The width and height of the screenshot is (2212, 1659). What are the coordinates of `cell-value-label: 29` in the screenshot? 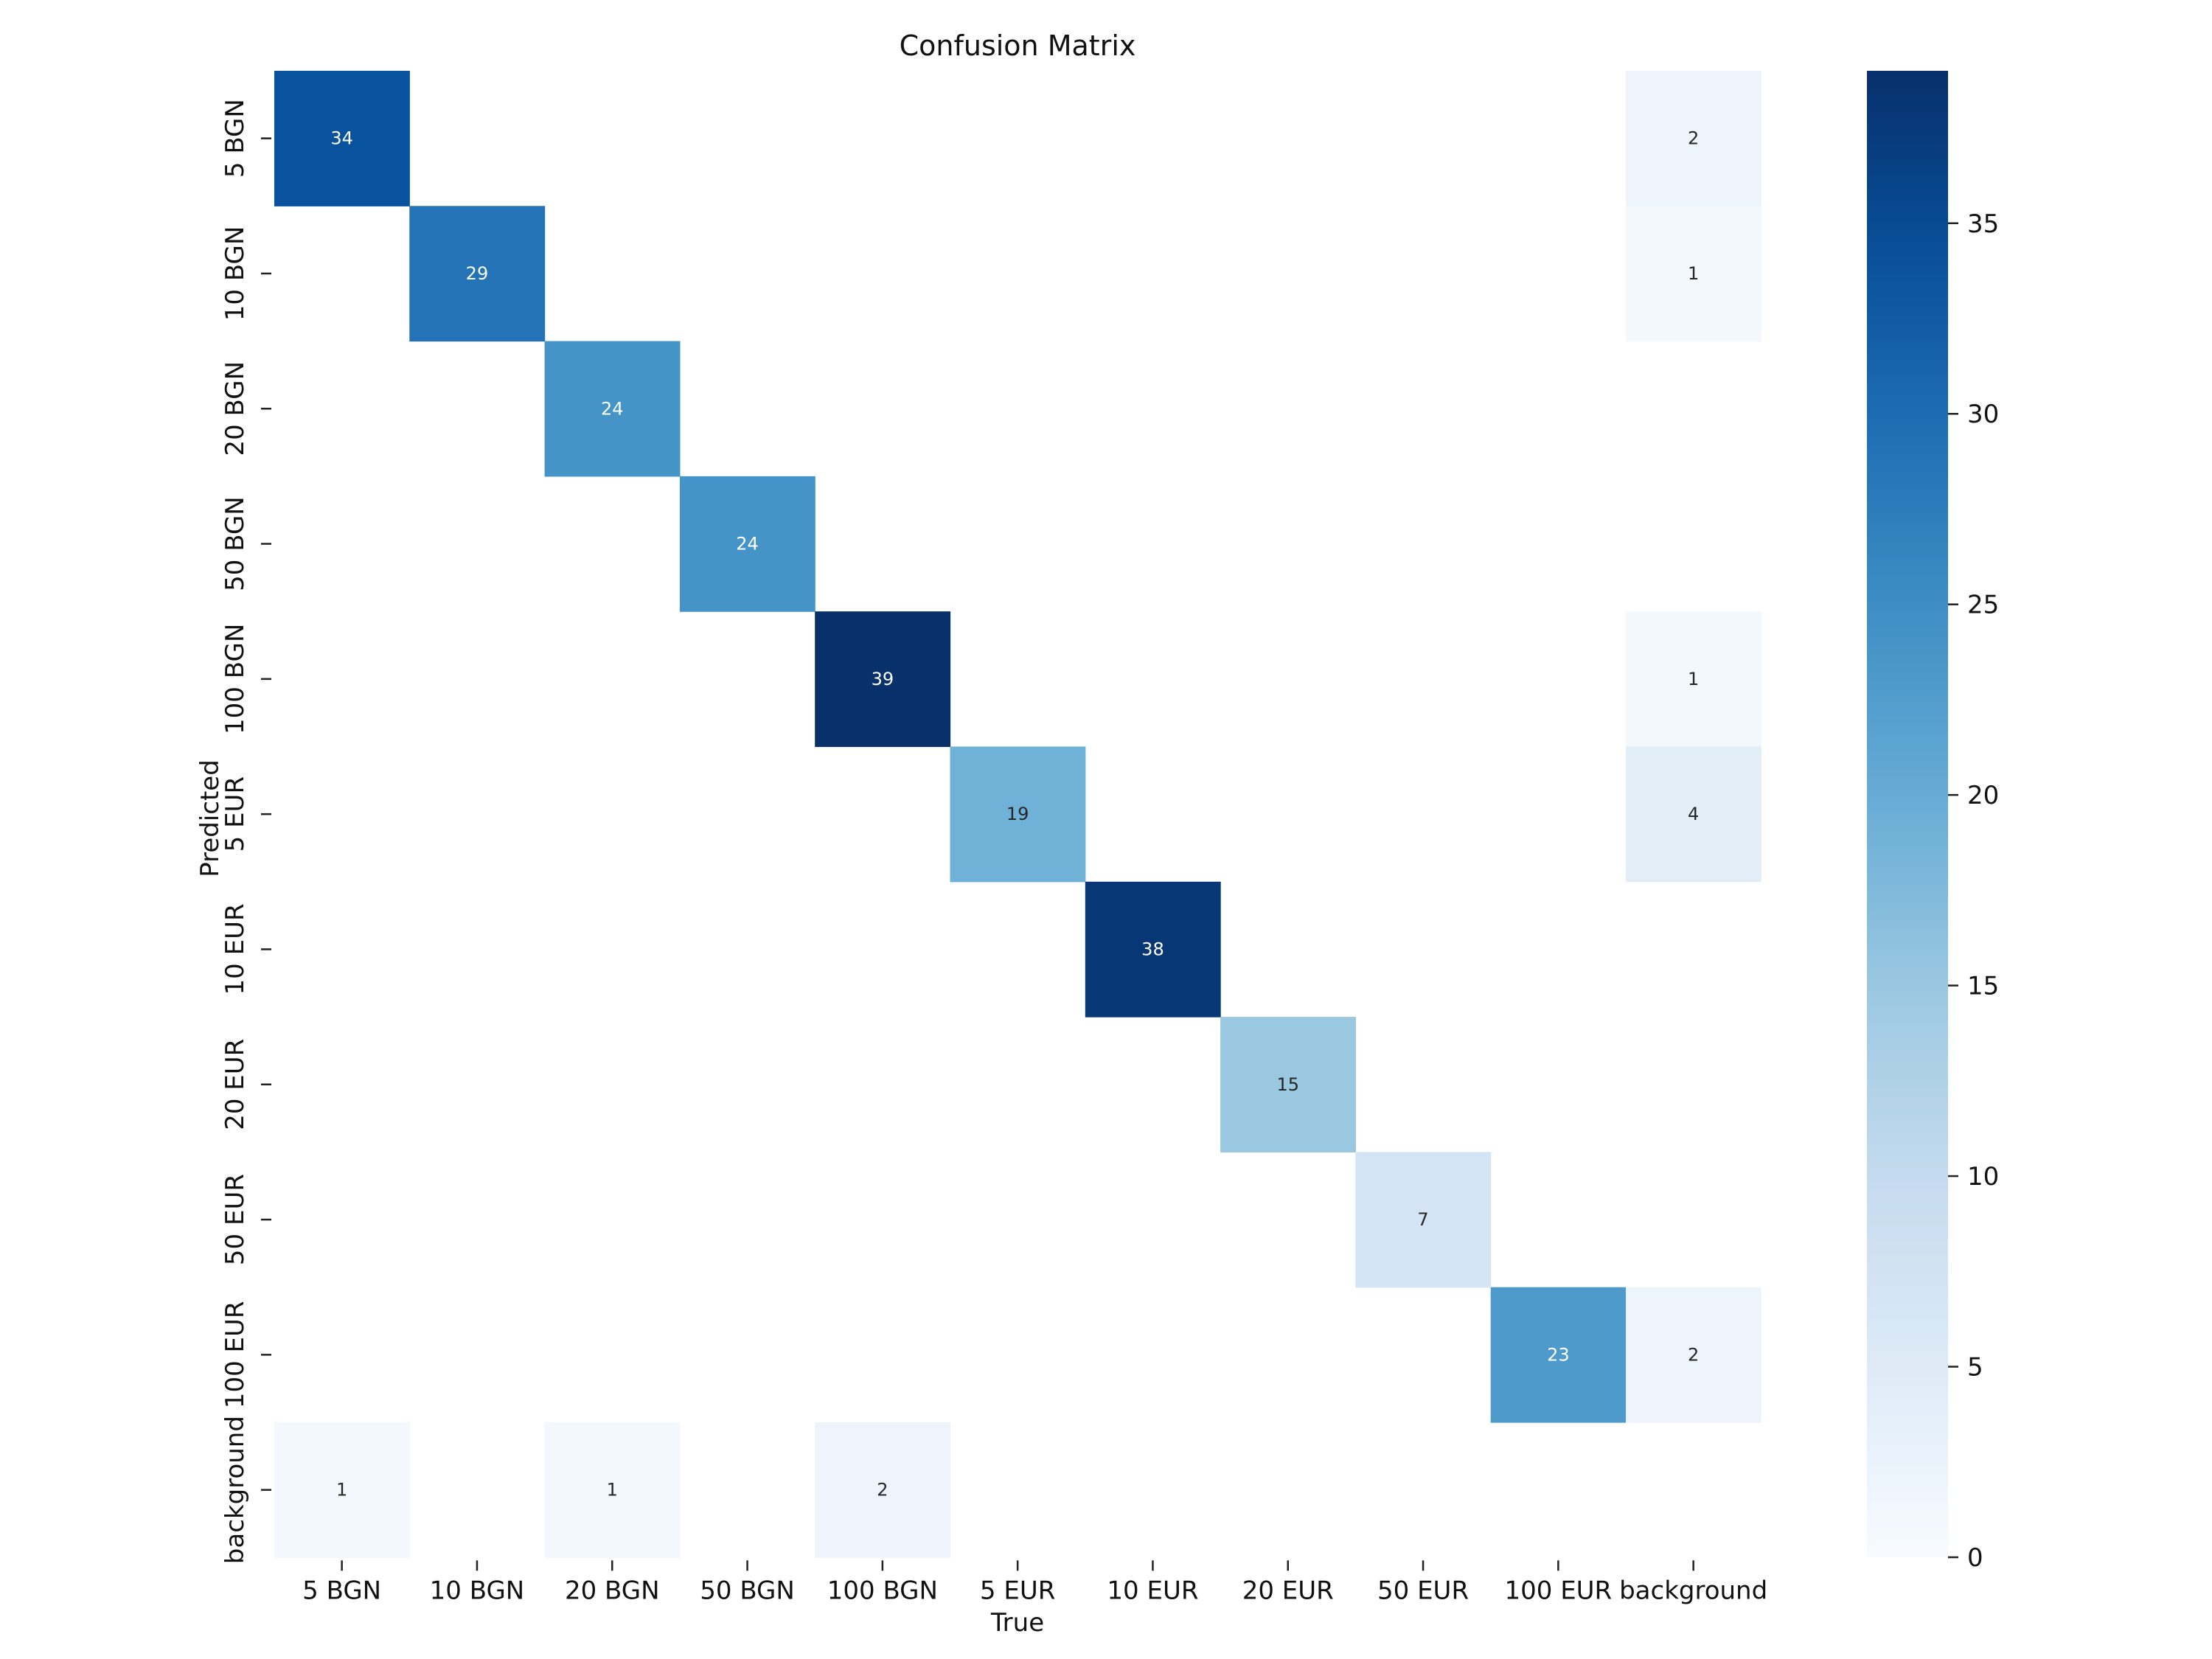 It's located at (477, 273).